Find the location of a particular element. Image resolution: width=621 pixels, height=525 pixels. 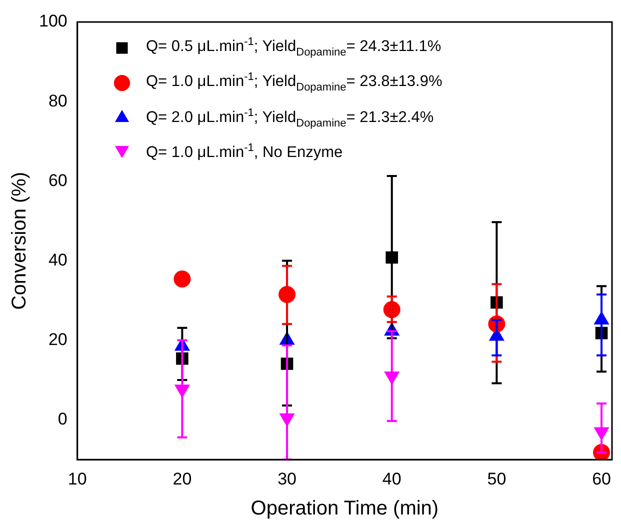

y-tick-label: 100 is located at coordinates (53, 21).